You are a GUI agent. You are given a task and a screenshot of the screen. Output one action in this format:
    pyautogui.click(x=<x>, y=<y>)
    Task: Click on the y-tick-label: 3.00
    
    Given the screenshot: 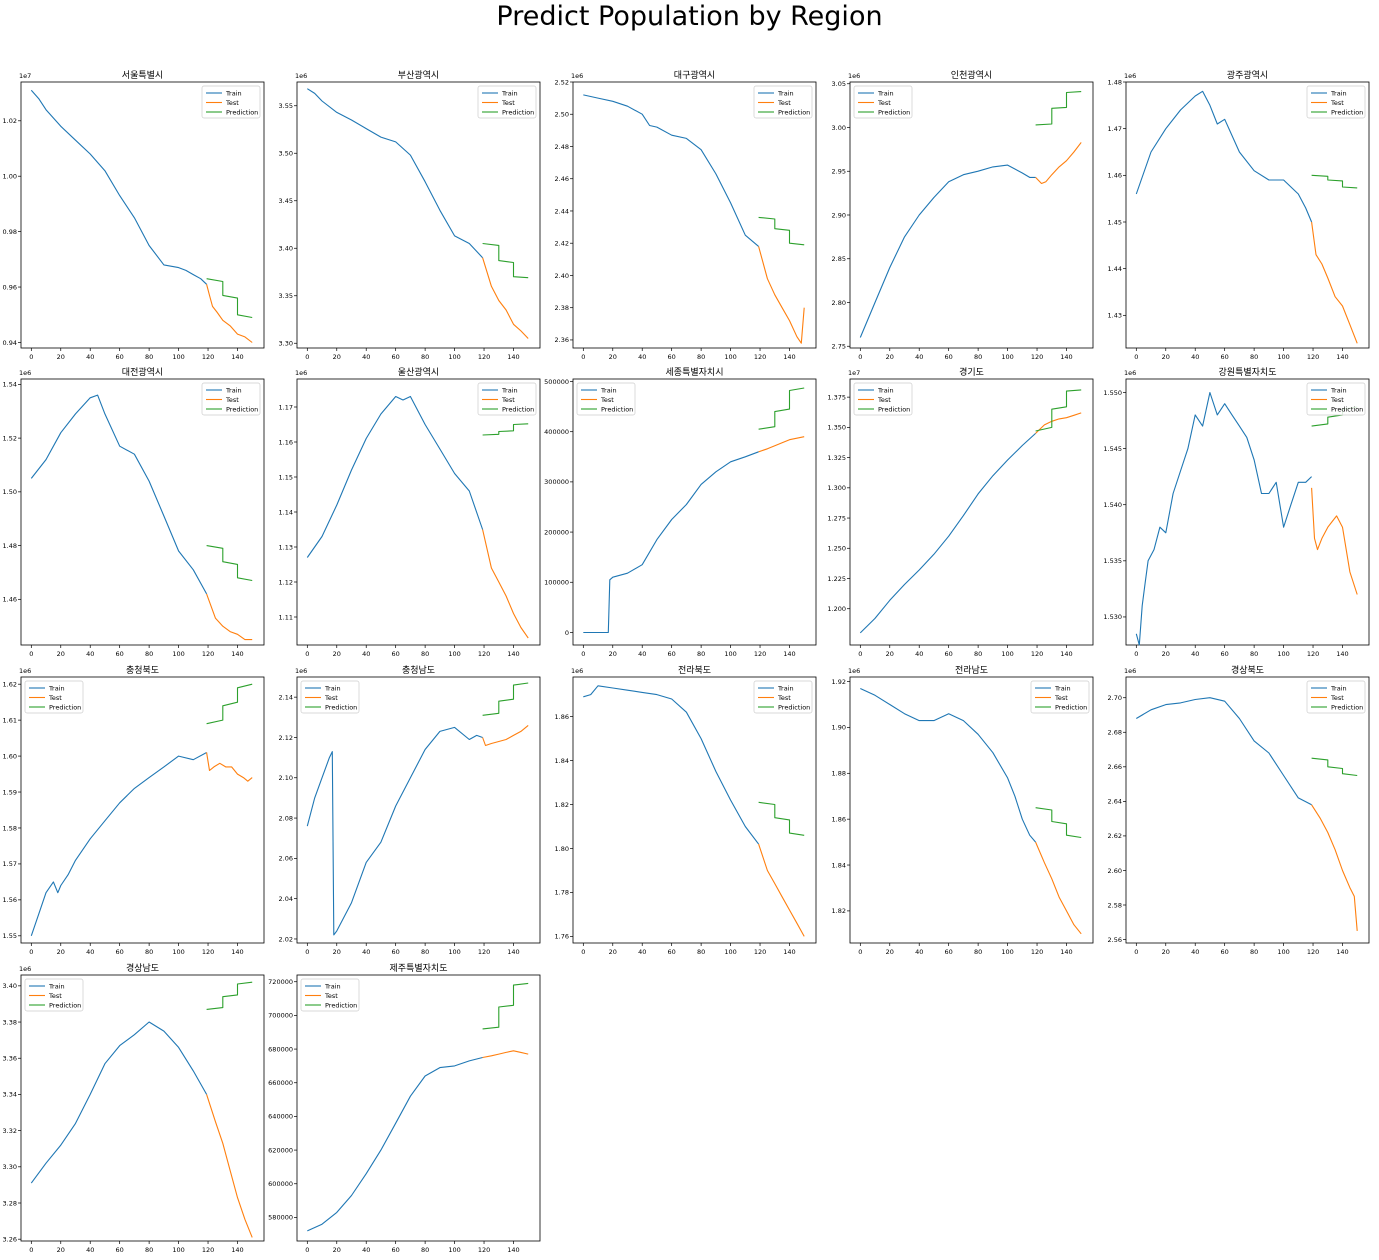 What is the action you would take?
    pyautogui.click(x=839, y=128)
    